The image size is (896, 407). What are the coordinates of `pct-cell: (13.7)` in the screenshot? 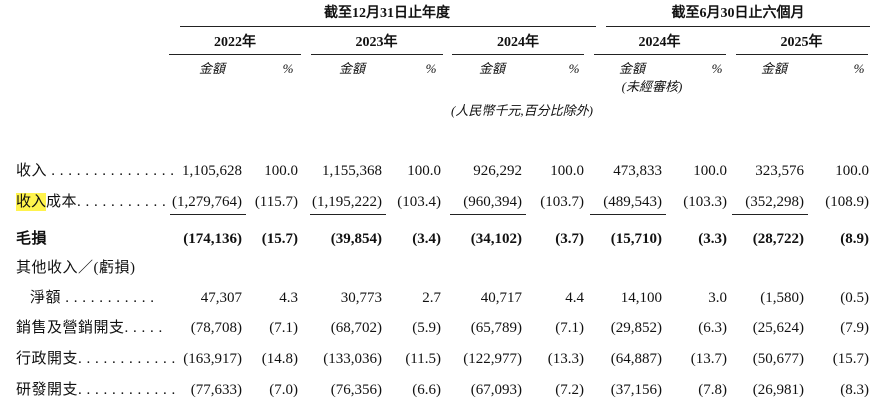 It's located at (708, 359).